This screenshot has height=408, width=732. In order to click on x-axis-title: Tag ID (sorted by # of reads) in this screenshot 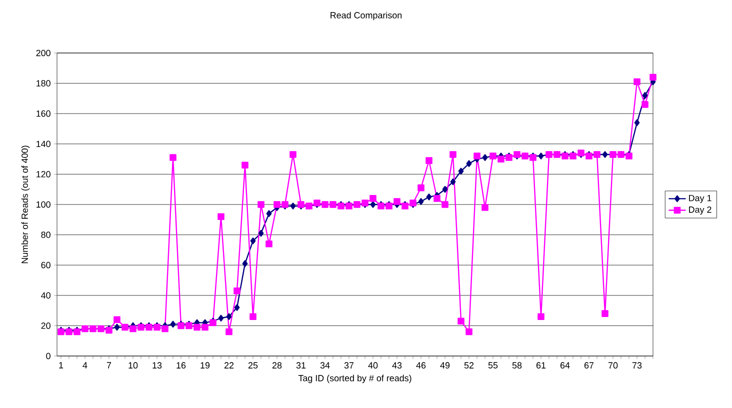, I will do `click(355, 379)`.